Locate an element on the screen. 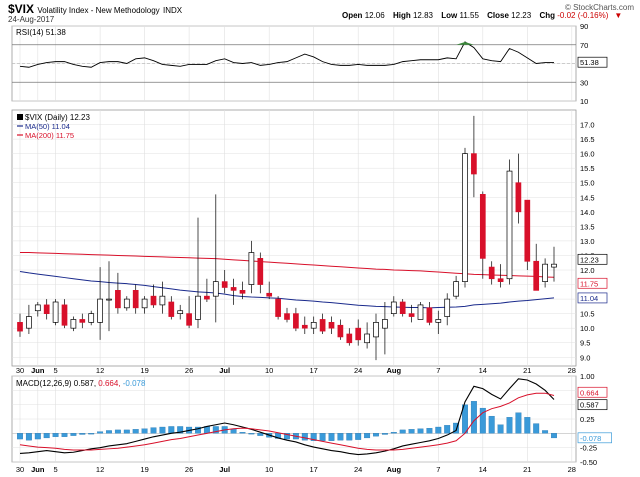 This screenshot has width=640, height=477. ma50-last-value-box is located at coordinates (592, 298).